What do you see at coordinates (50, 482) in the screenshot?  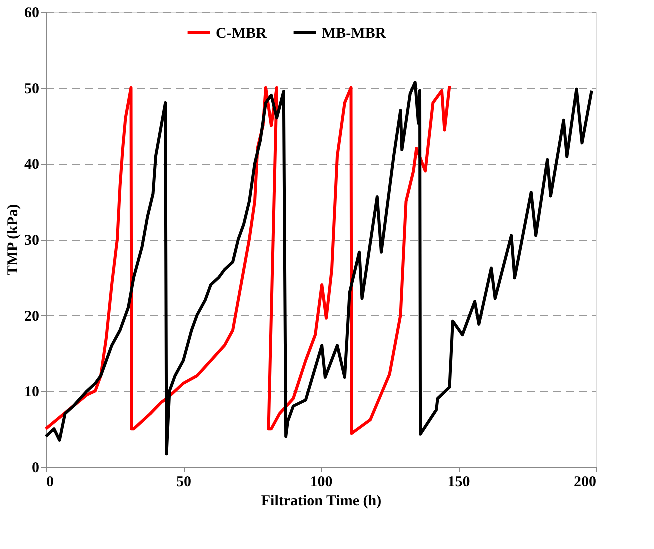 I see `x-tick-label: 0` at bounding box center [50, 482].